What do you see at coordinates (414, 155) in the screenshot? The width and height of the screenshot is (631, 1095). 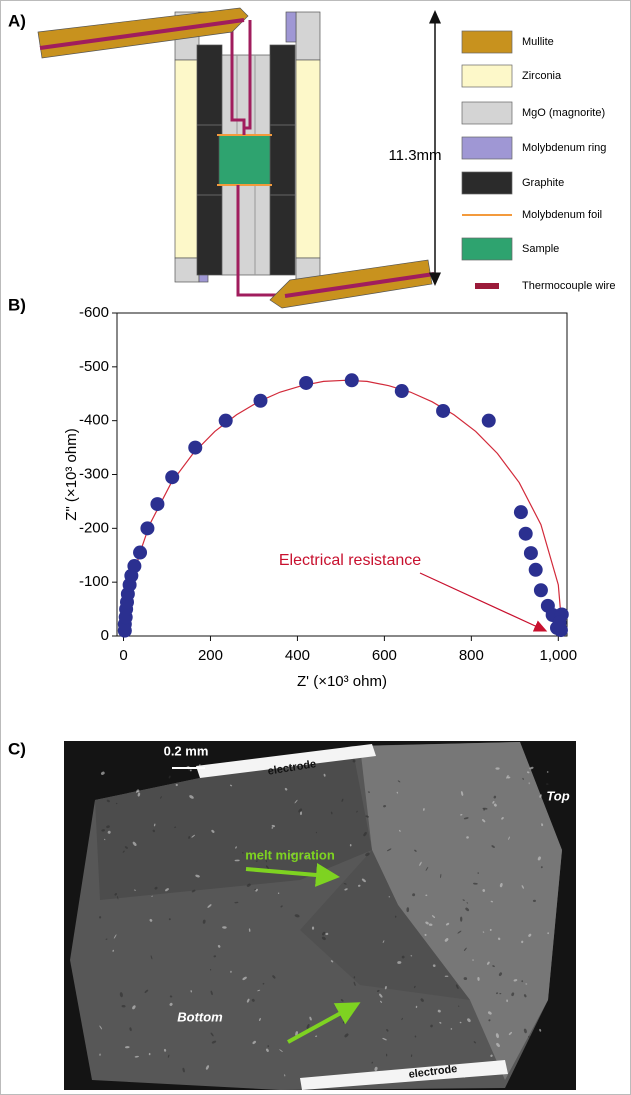 I see `dimension-label: 11.3mm` at bounding box center [414, 155].